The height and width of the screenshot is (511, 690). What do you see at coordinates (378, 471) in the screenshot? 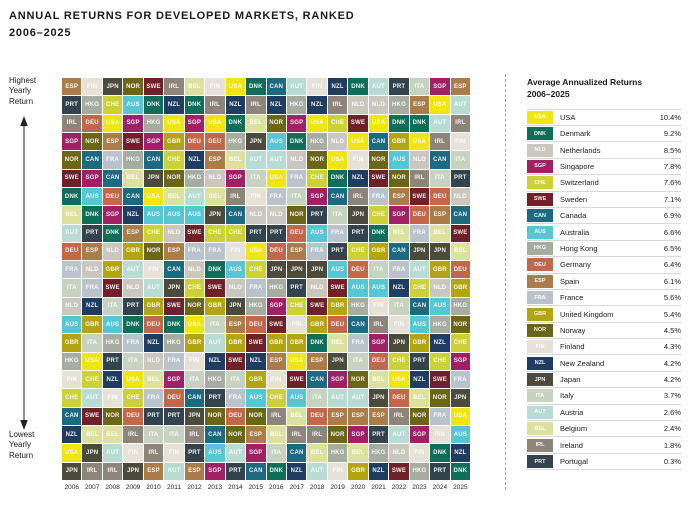
I see `grid-cell-2021-NZL: NZL` at bounding box center [378, 471].